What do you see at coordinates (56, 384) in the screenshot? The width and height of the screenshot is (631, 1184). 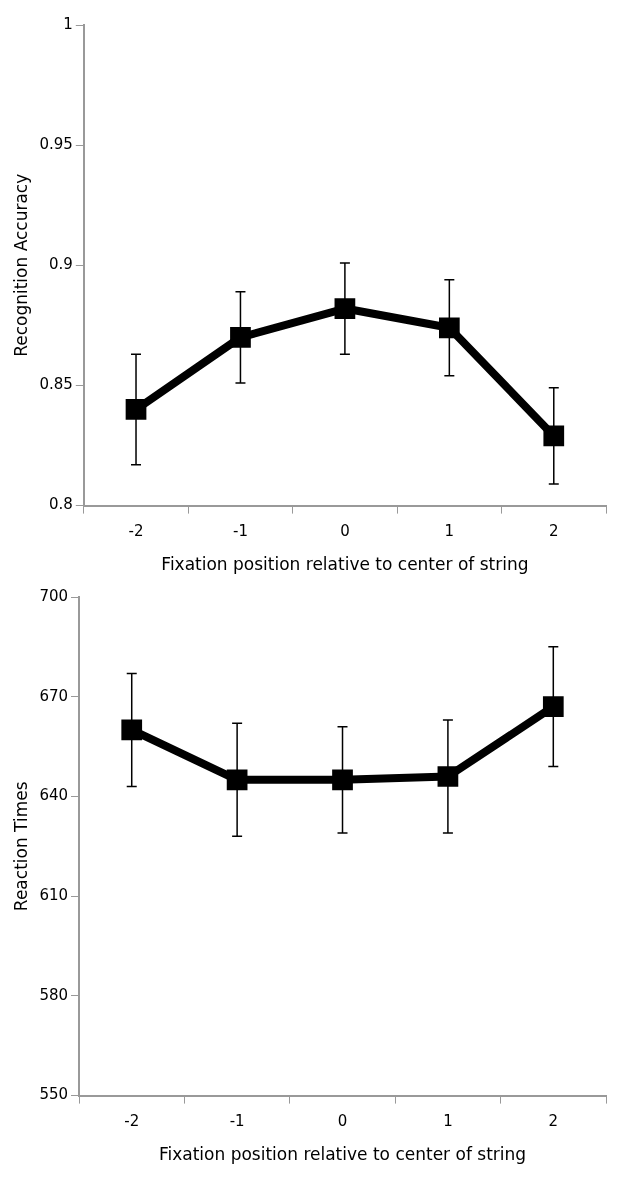 I see `y-tick-label: 0.85` at bounding box center [56, 384].